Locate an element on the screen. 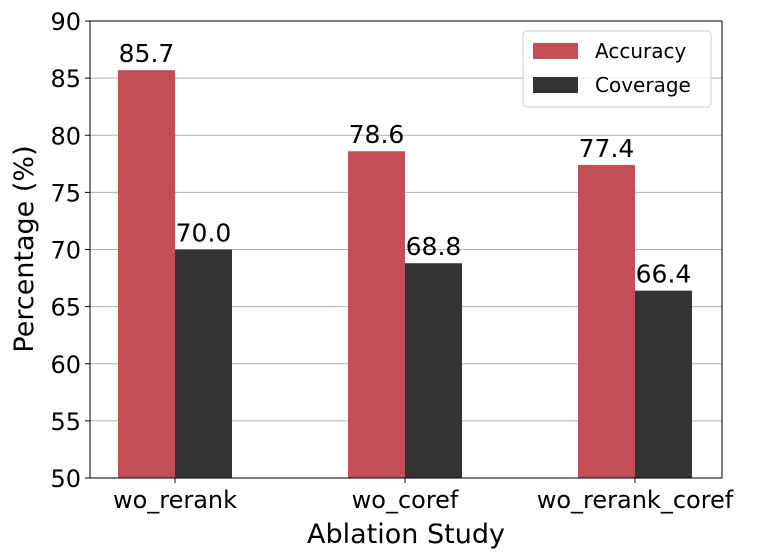 Image resolution: width=758 pixels, height=560 pixels. y-tick-label: 80 is located at coordinates (65, 136).